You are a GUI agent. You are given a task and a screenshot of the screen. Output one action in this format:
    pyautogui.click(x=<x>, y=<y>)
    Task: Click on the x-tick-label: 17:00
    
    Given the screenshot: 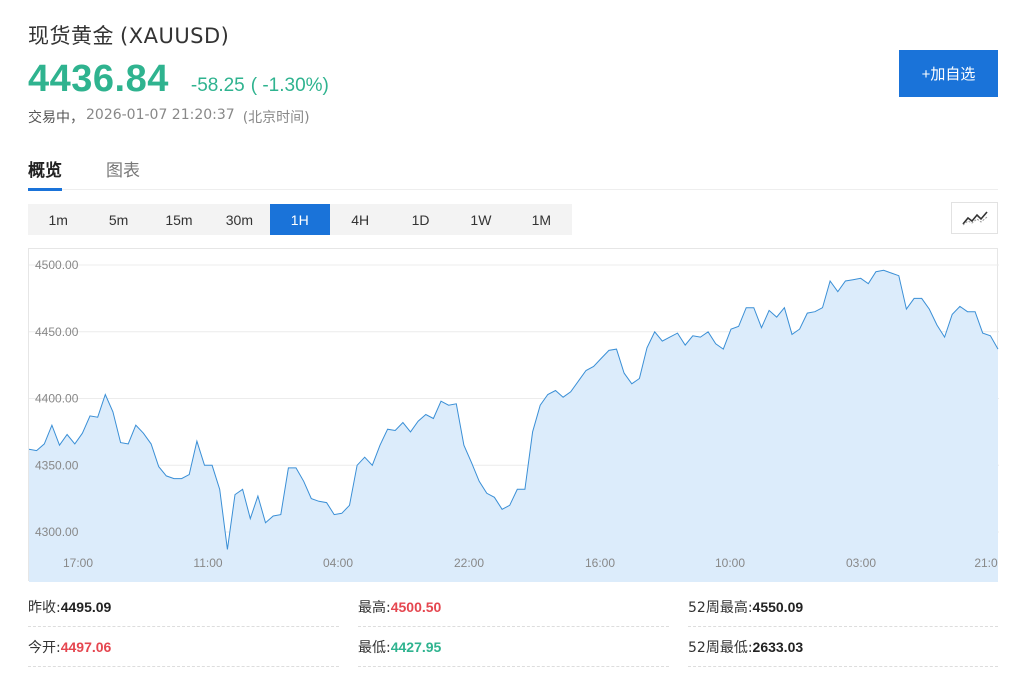 What is the action you would take?
    pyautogui.click(x=78, y=563)
    